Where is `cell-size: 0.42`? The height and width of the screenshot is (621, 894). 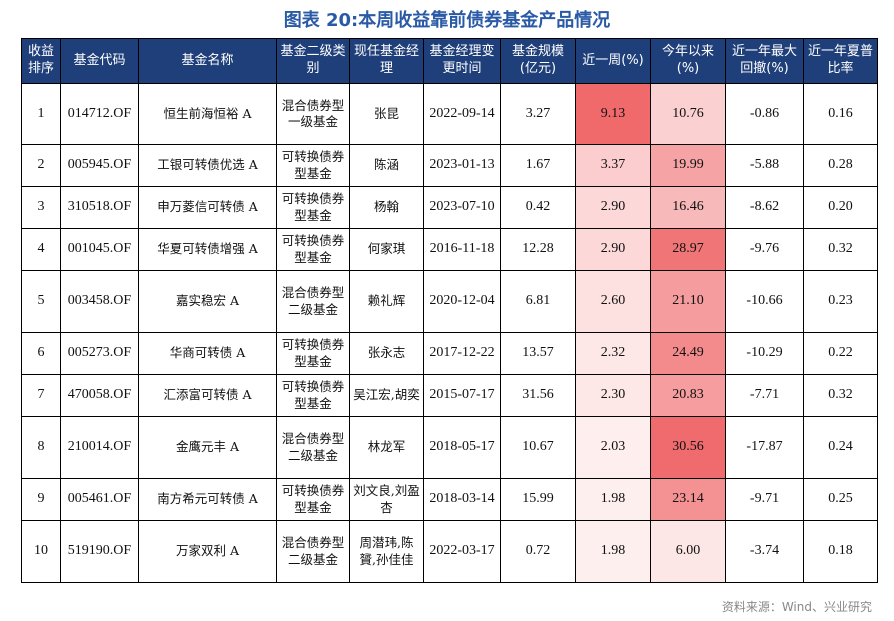
cell-size: 0.42 is located at coordinates (538, 207).